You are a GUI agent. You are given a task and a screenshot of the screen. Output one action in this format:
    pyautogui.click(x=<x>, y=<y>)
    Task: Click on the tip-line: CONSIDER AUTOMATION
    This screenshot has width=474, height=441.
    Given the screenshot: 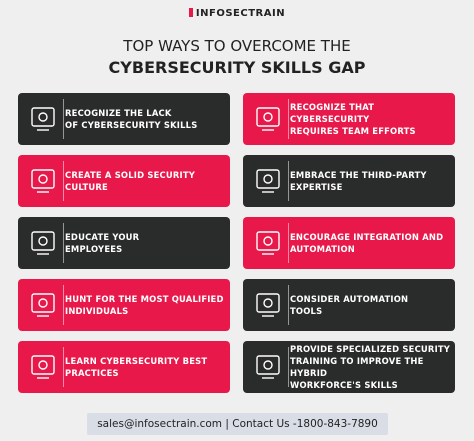 What is the action you would take?
    pyautogui.click(x=349, y=299)
    